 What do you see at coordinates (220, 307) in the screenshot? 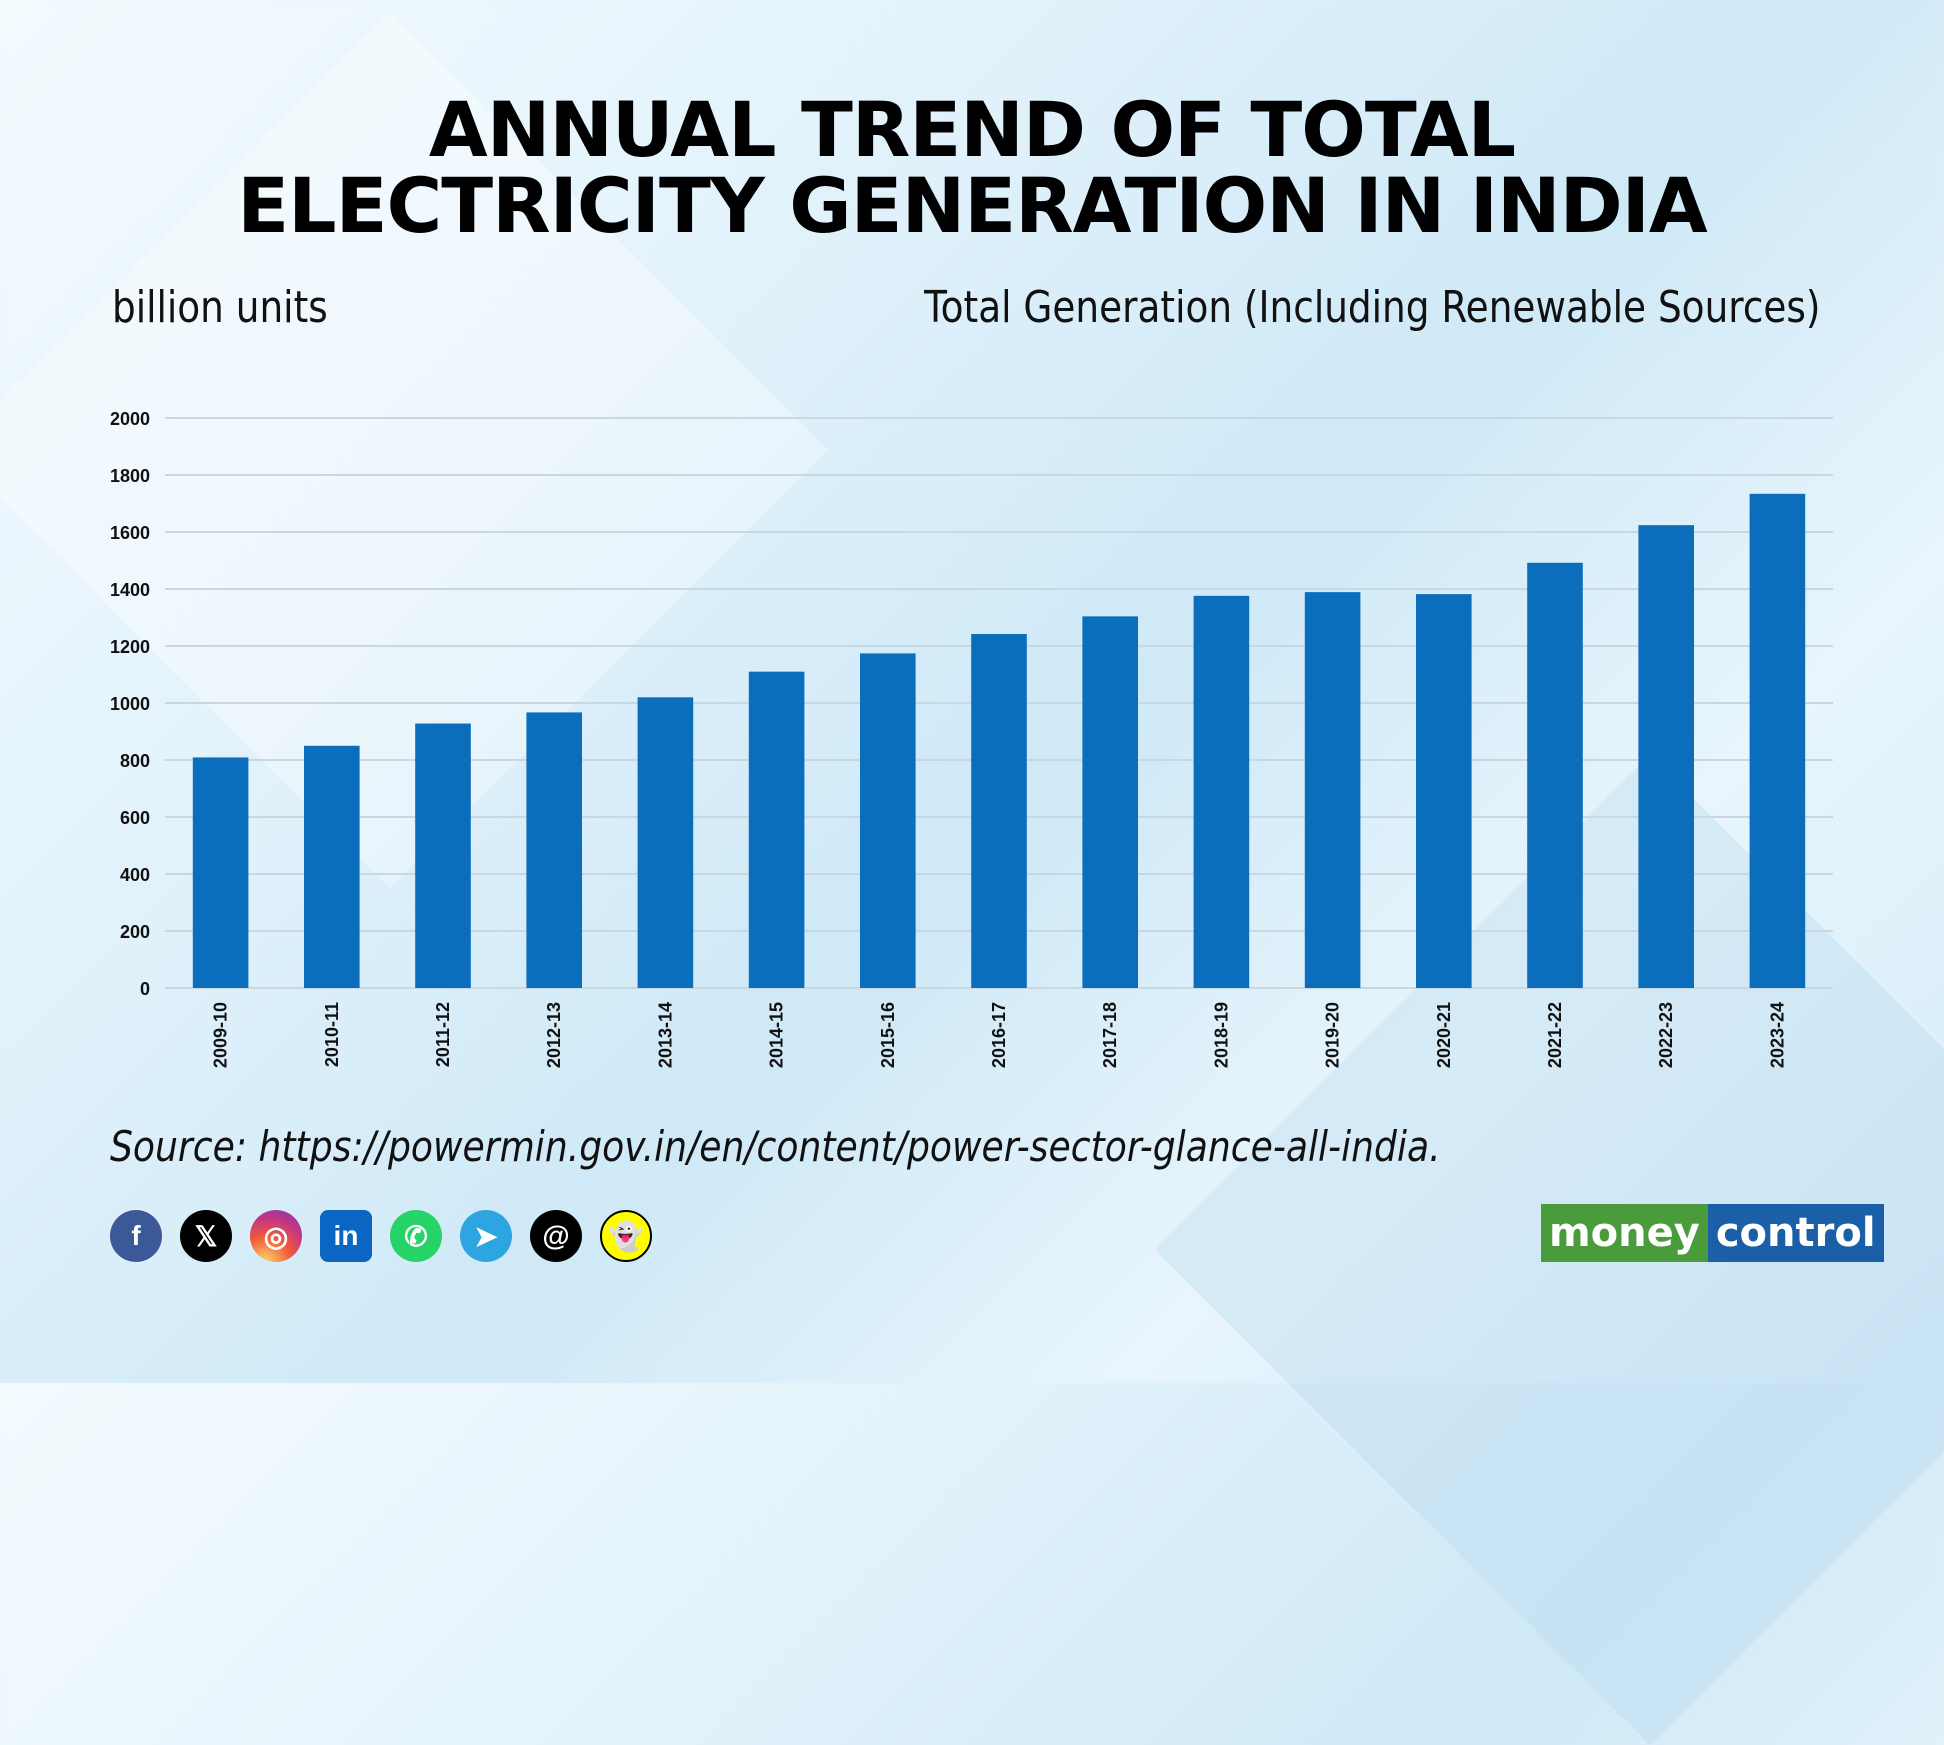
I see `y-axis-label: billion units` at bounding box center [220, 307].